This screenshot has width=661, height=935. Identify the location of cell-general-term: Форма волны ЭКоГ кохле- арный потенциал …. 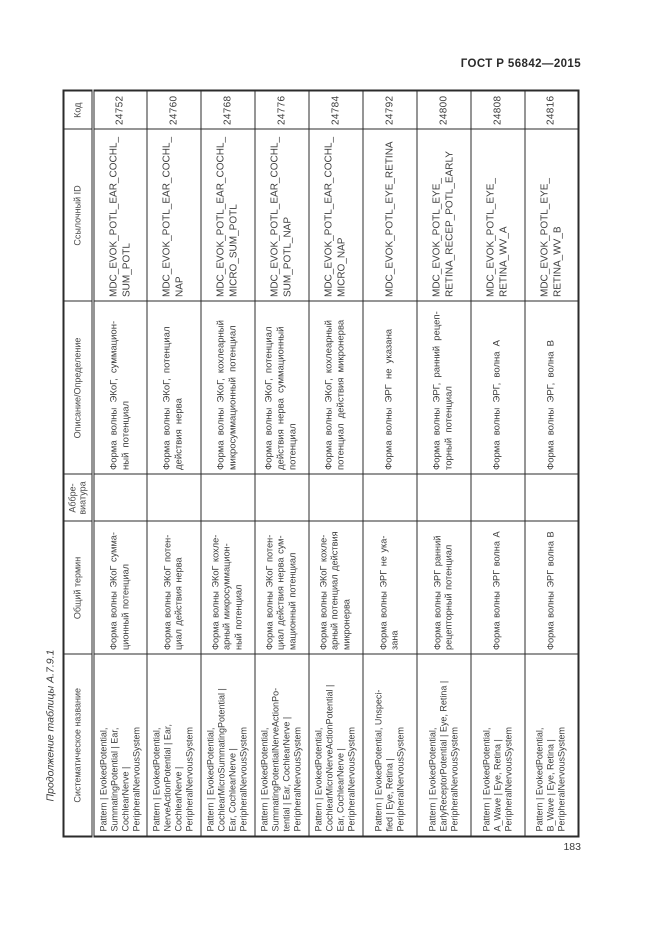
(335, 587).